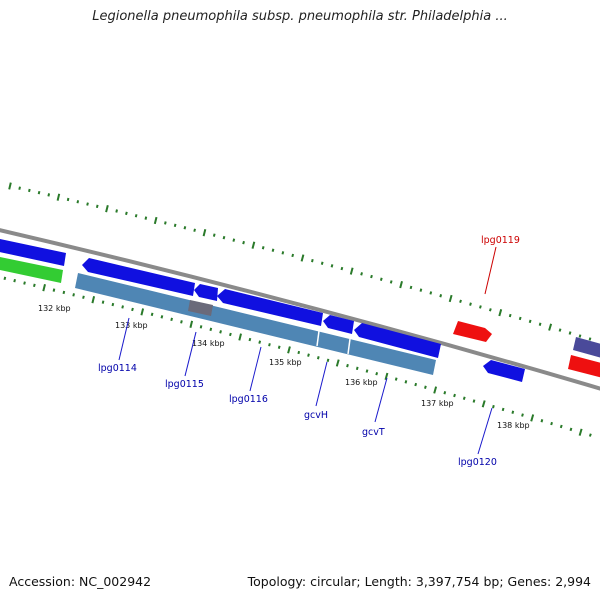 The width and height of the screenshot is (600, 600). Describe the element at coordinates (80, 581) in the screenshot. I see `accession-text: Accession: NC_002942` at that location.